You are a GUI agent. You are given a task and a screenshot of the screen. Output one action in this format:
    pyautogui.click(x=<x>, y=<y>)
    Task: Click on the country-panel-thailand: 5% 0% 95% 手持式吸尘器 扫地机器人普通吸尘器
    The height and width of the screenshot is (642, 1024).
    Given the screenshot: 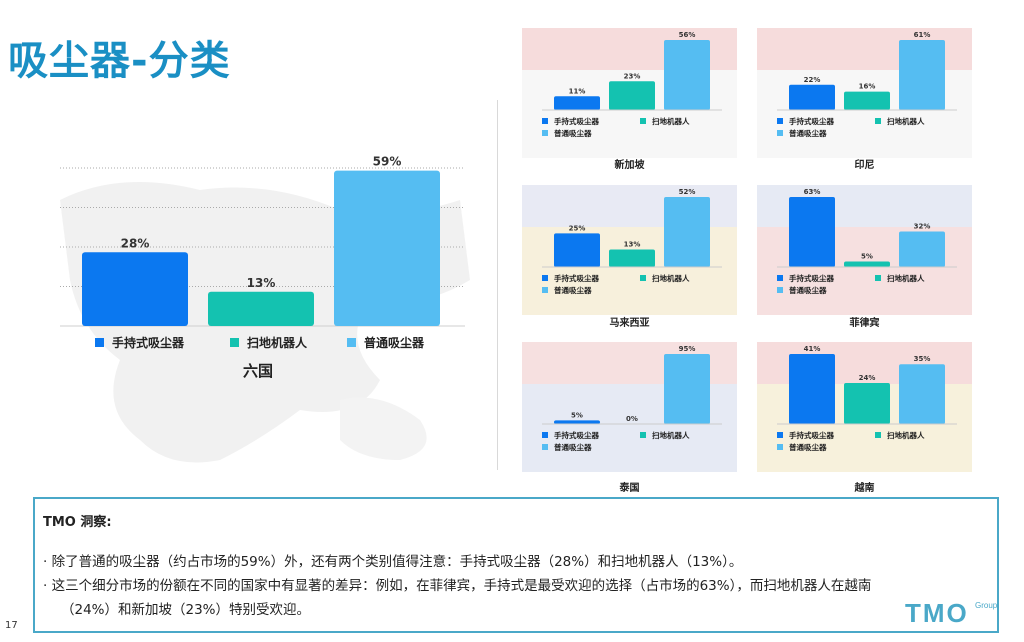 What is the action you would take?
    pyautogui.click(x=629, y=411)
    